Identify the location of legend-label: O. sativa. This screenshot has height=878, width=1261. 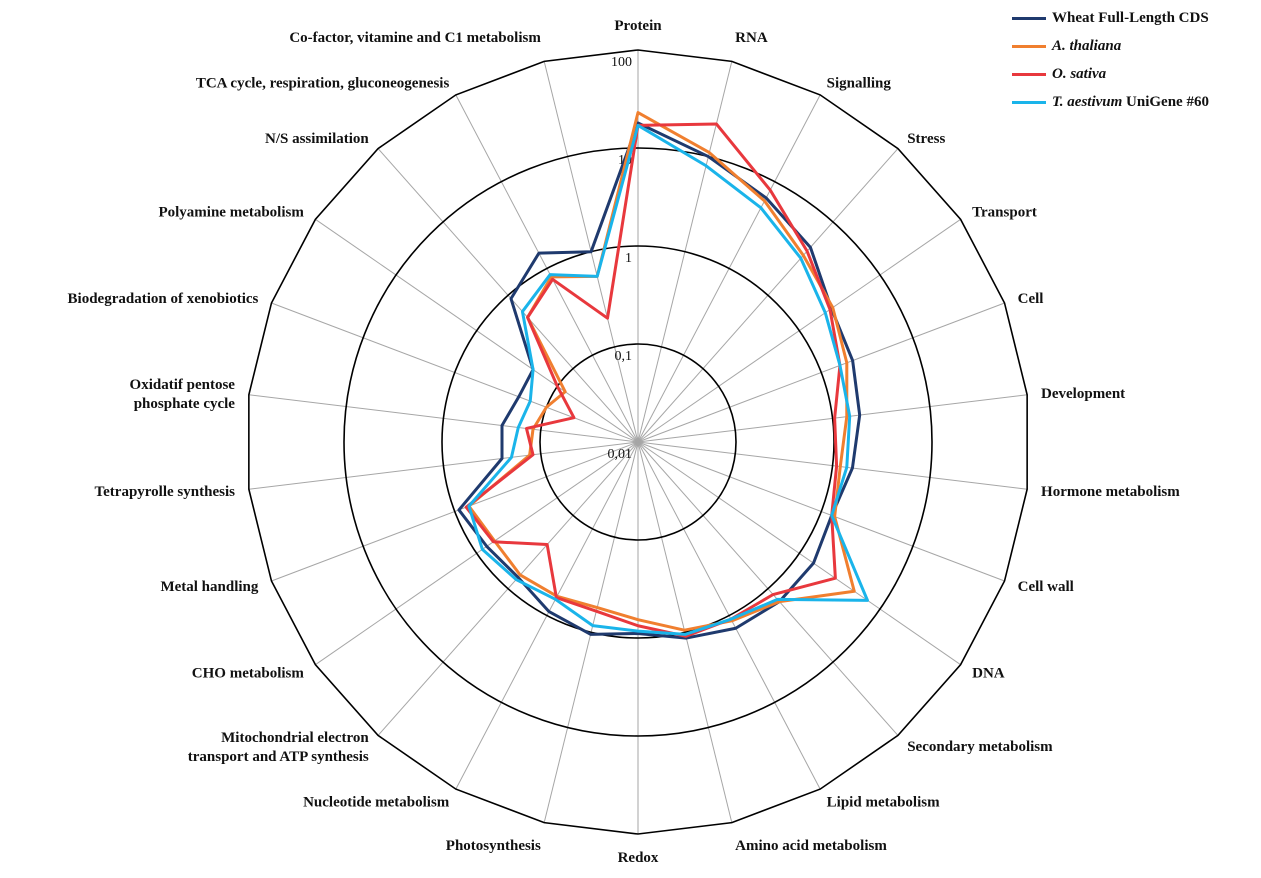
(1079, 73).